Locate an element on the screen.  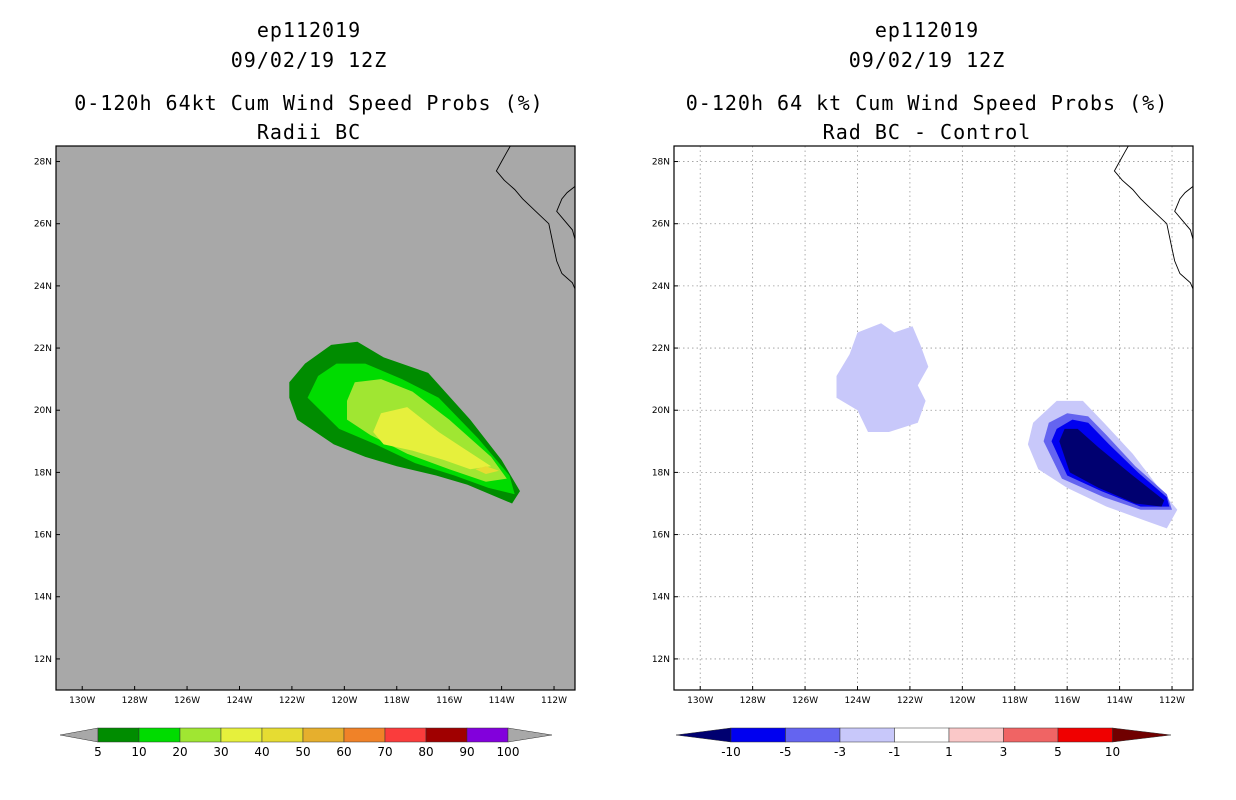
legend-label: 3 is located at coordinates (1004, 752).